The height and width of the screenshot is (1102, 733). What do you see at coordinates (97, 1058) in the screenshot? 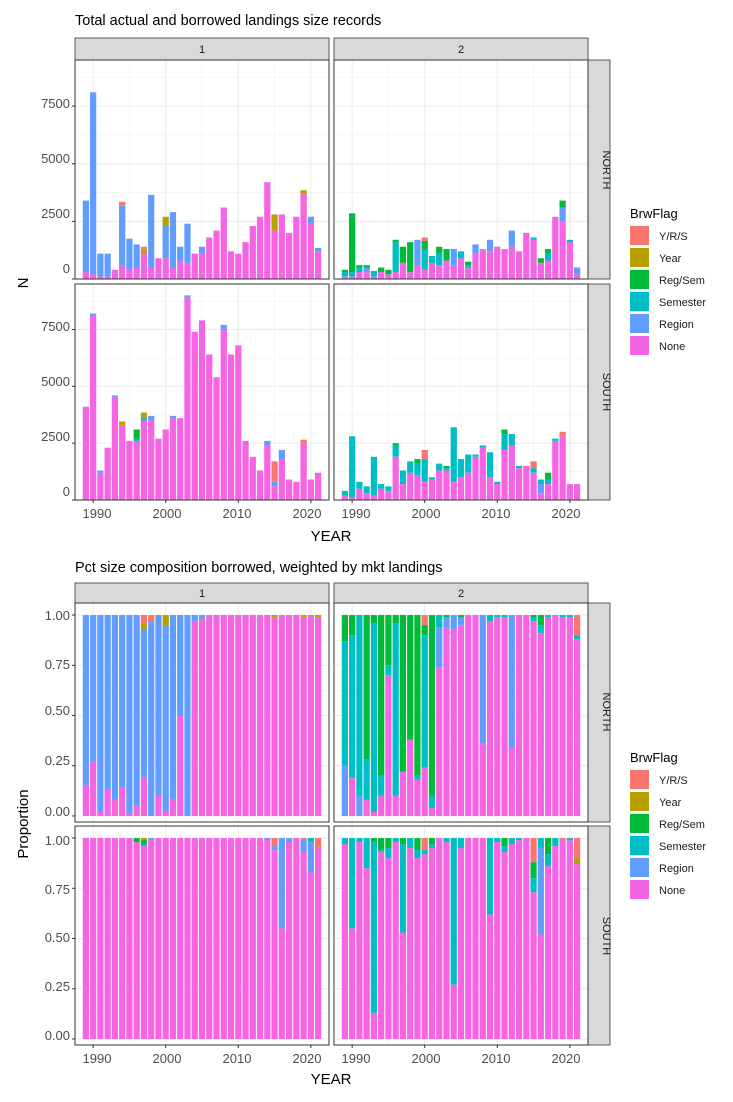
I see `chart2-col1-xtick-1990: 1990` at bounding box center [97, 1058].